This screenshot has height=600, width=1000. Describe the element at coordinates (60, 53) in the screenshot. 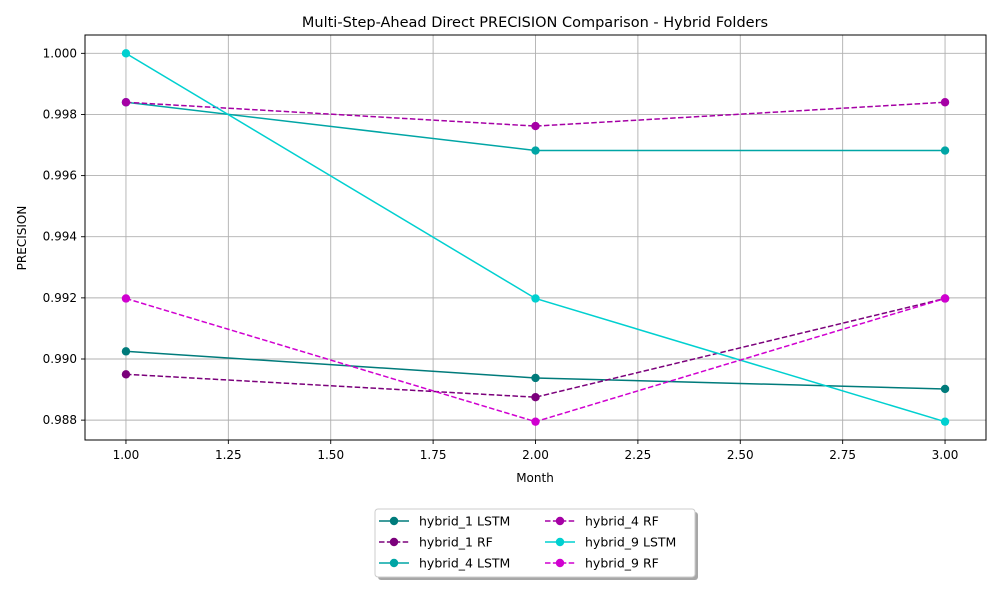

I see `y-tick-label: 1.000` at that location.